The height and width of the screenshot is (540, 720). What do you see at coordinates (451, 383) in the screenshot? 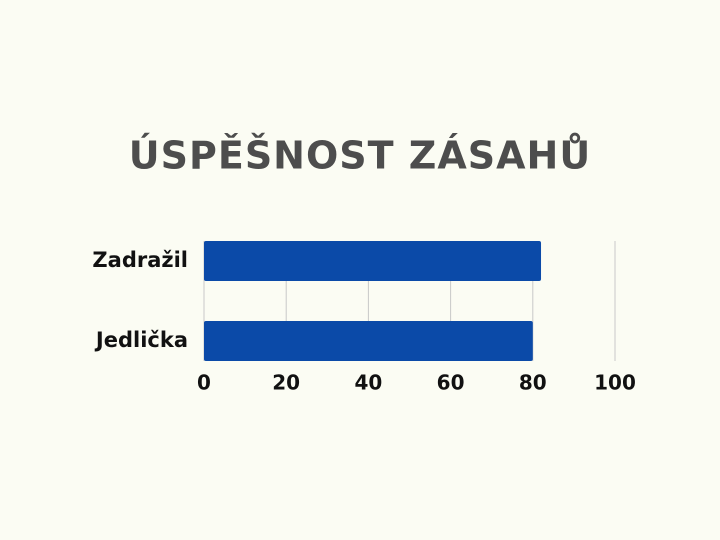
I see `x-tick-label: 60` at bounding box center [451, 383].